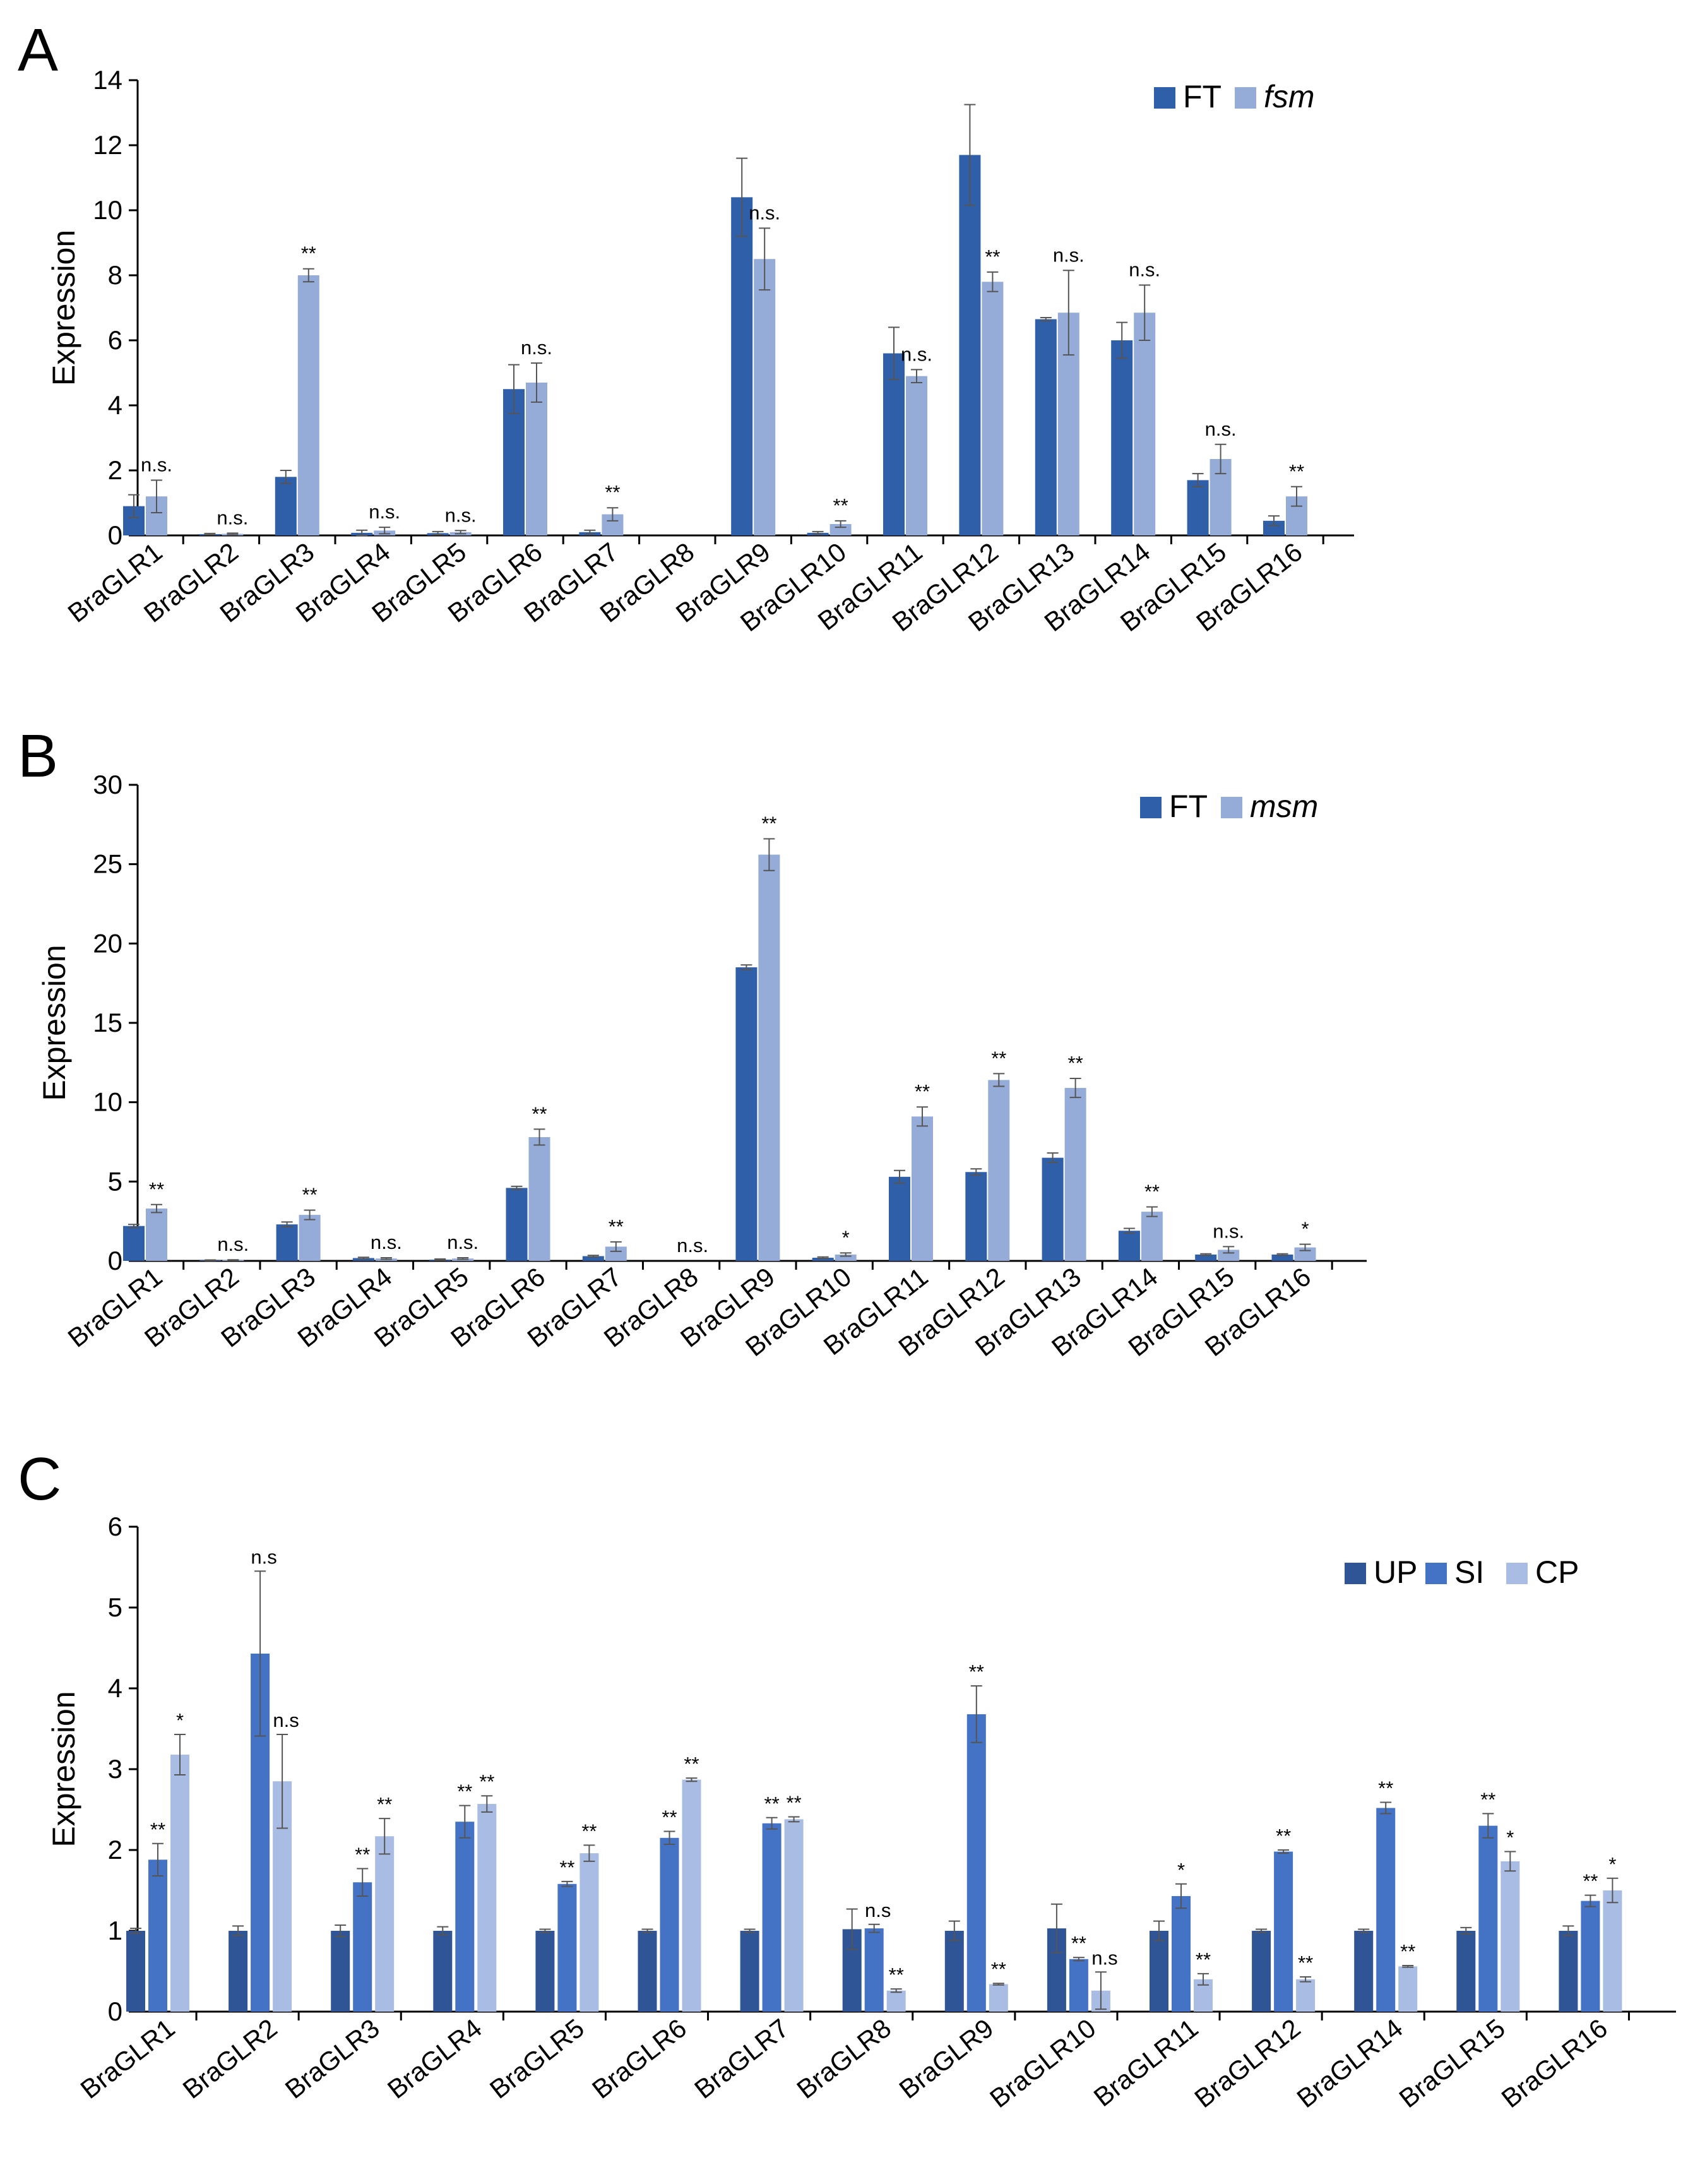  What do you see at coordinates (115, 1181) in the screenshot?
I see `y-tick-label: 5` at bounding box center [115, 1181].